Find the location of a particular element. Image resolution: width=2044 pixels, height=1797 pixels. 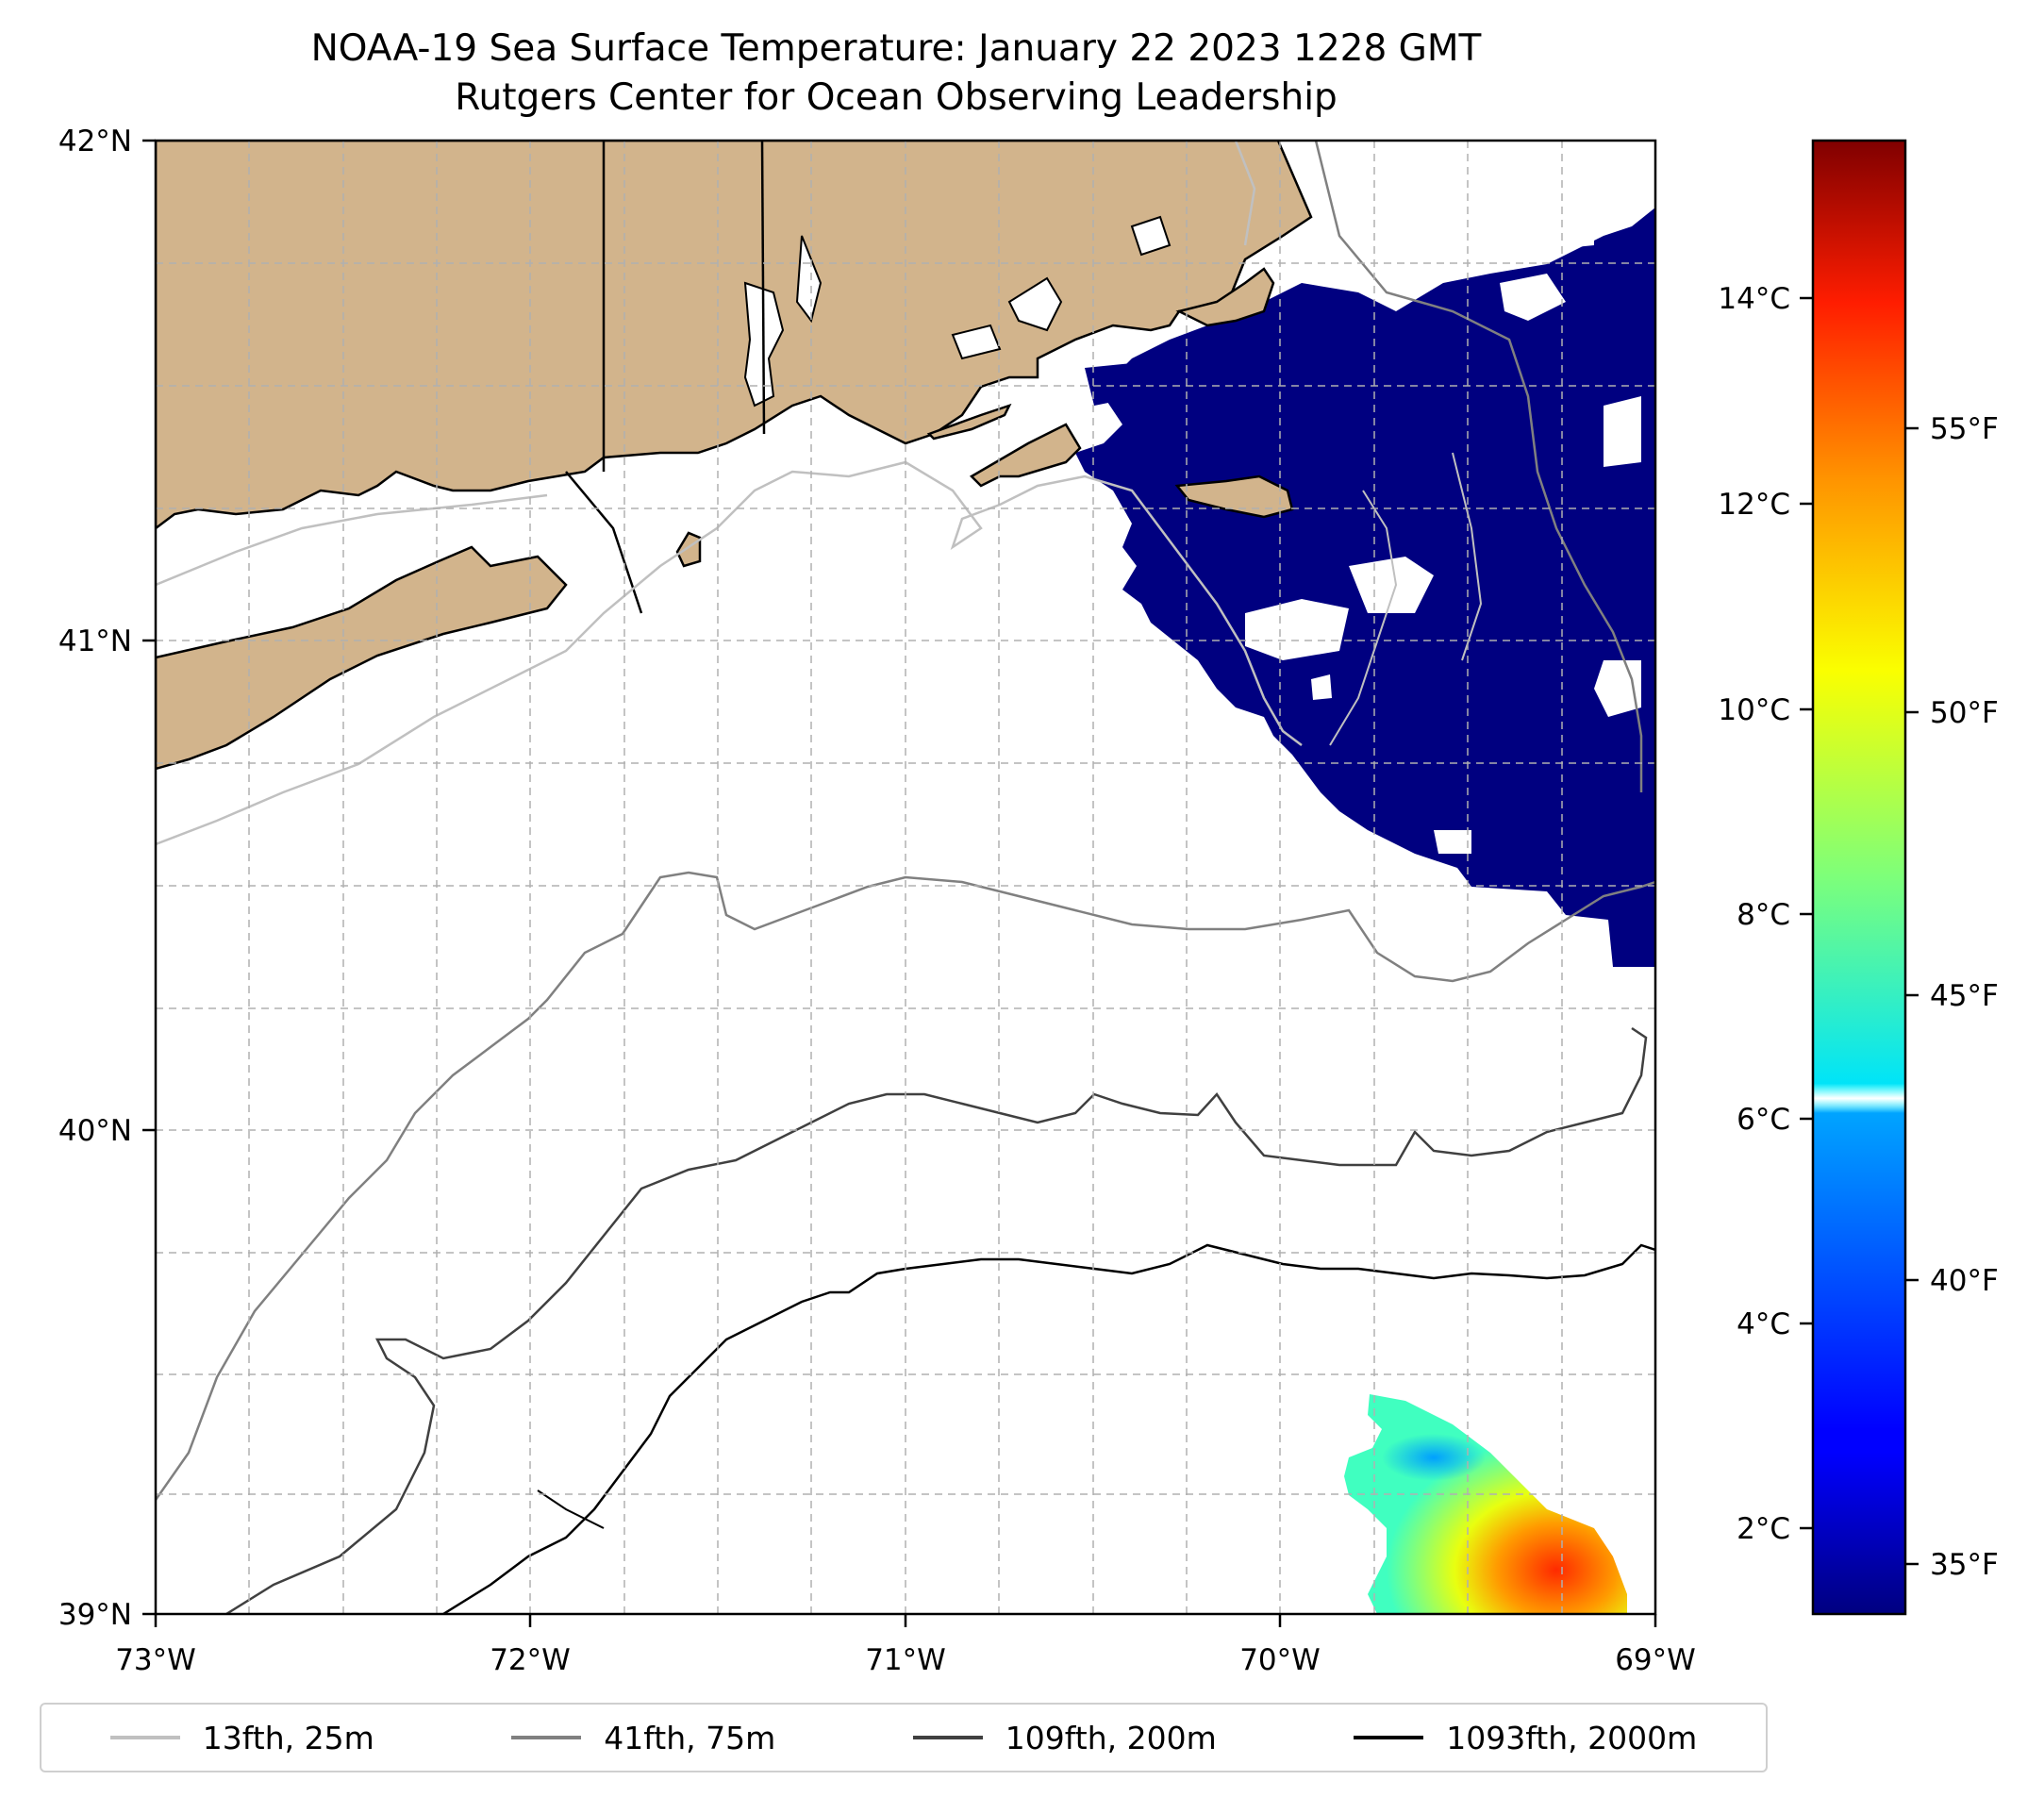

lat-tick-label: 42°N is located at coordinates (95, 141).